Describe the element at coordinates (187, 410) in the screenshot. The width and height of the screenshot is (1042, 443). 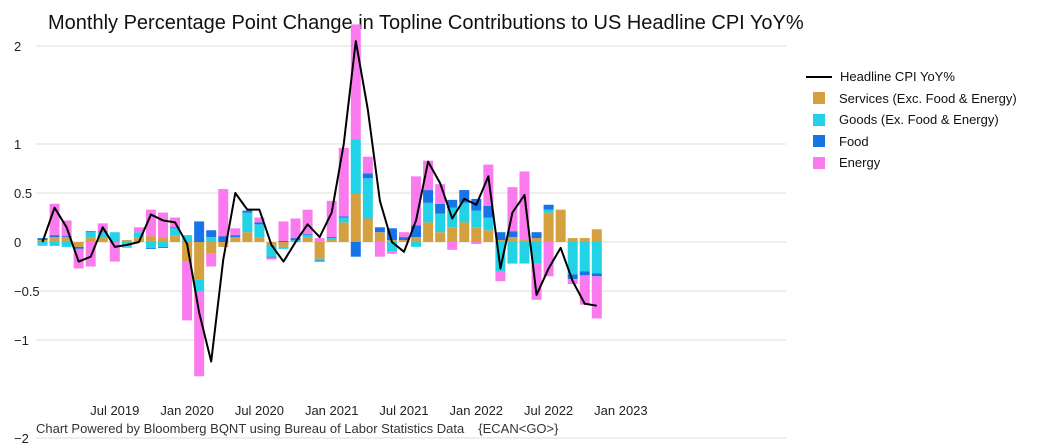
I see `x-tick-label: Jan 2020` at that location.